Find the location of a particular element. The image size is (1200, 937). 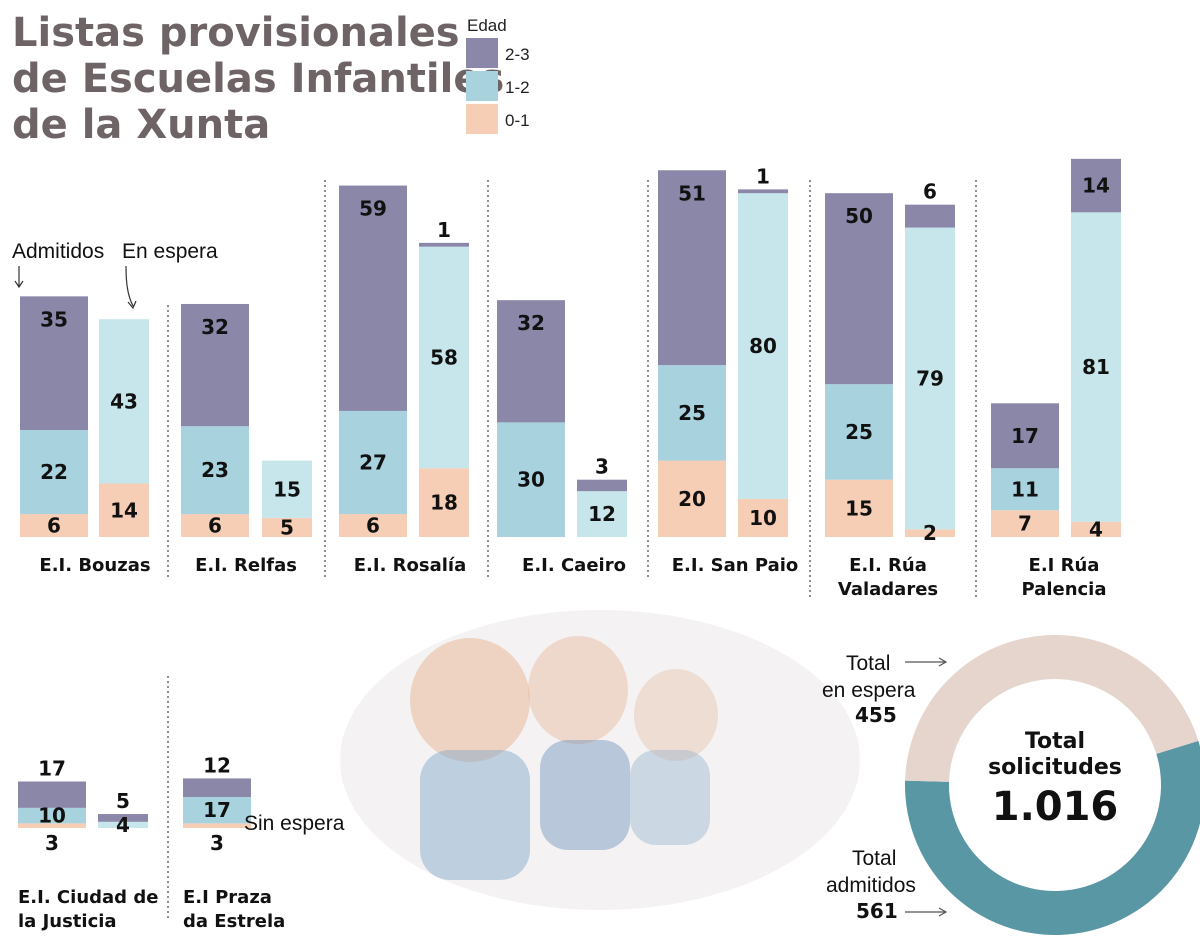

data-label: 12 is located at coordinates (602, 514).